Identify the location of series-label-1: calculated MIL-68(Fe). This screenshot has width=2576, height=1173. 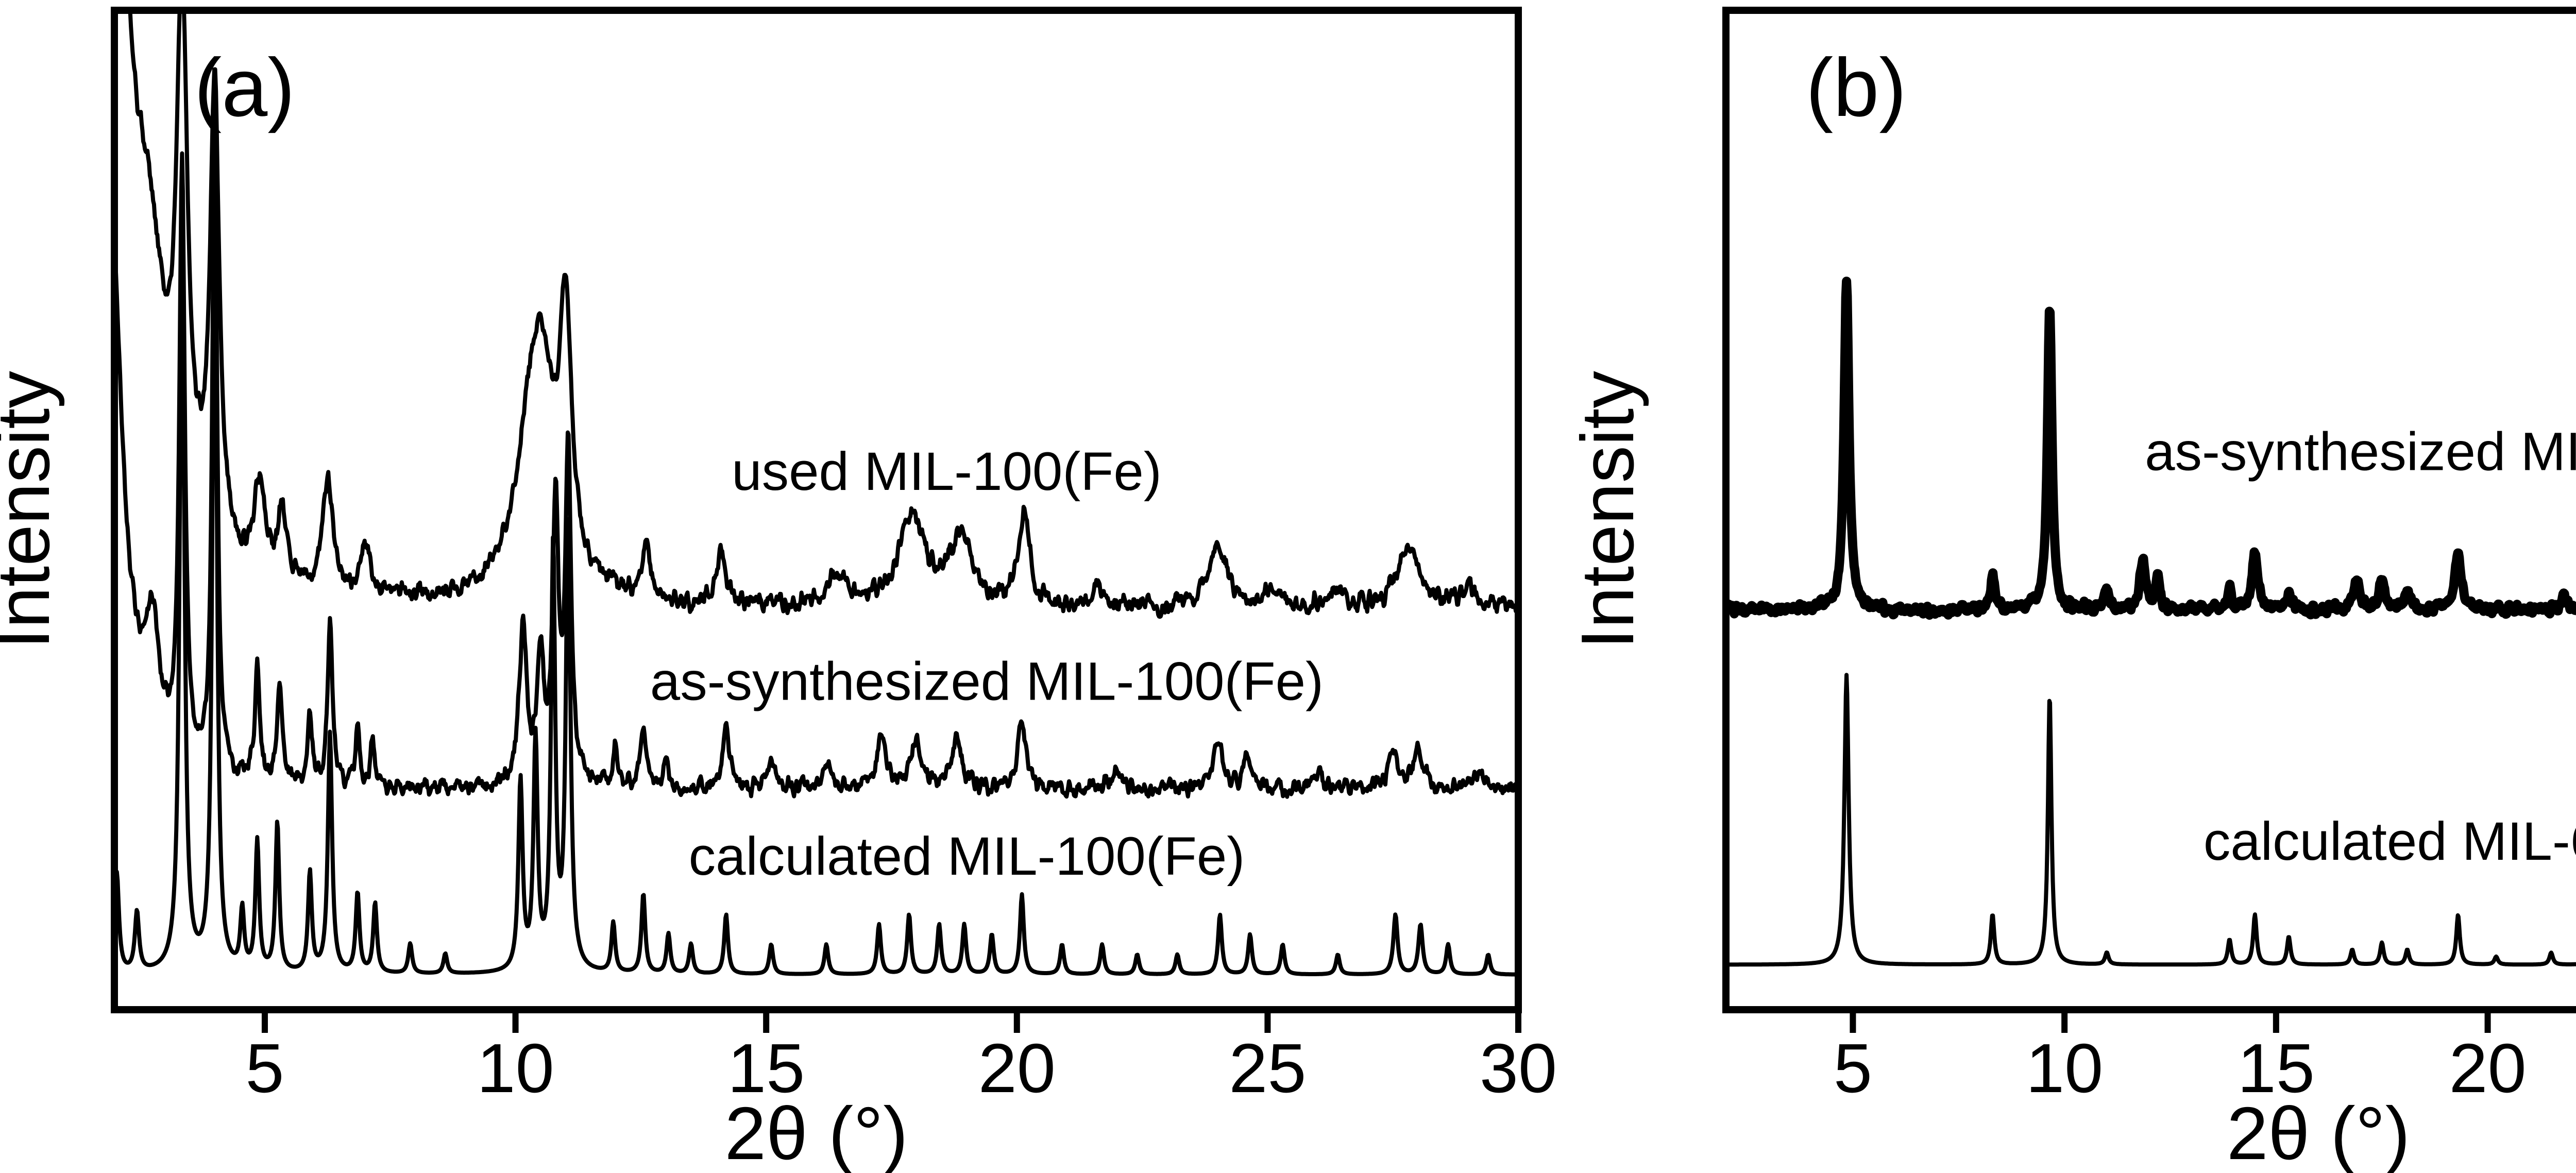
(2390, 841).